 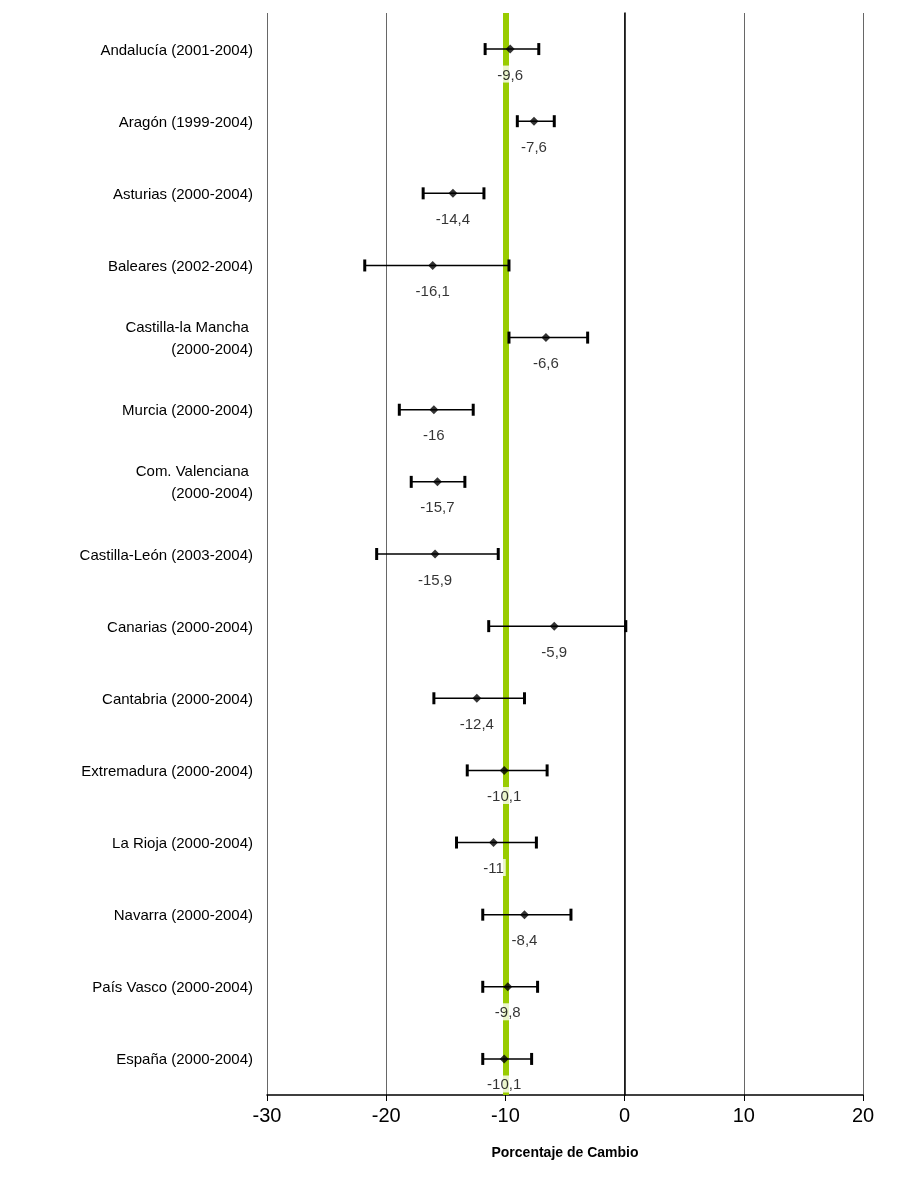 I want to click on data-label: -15,7, so click(x=437, y=507).